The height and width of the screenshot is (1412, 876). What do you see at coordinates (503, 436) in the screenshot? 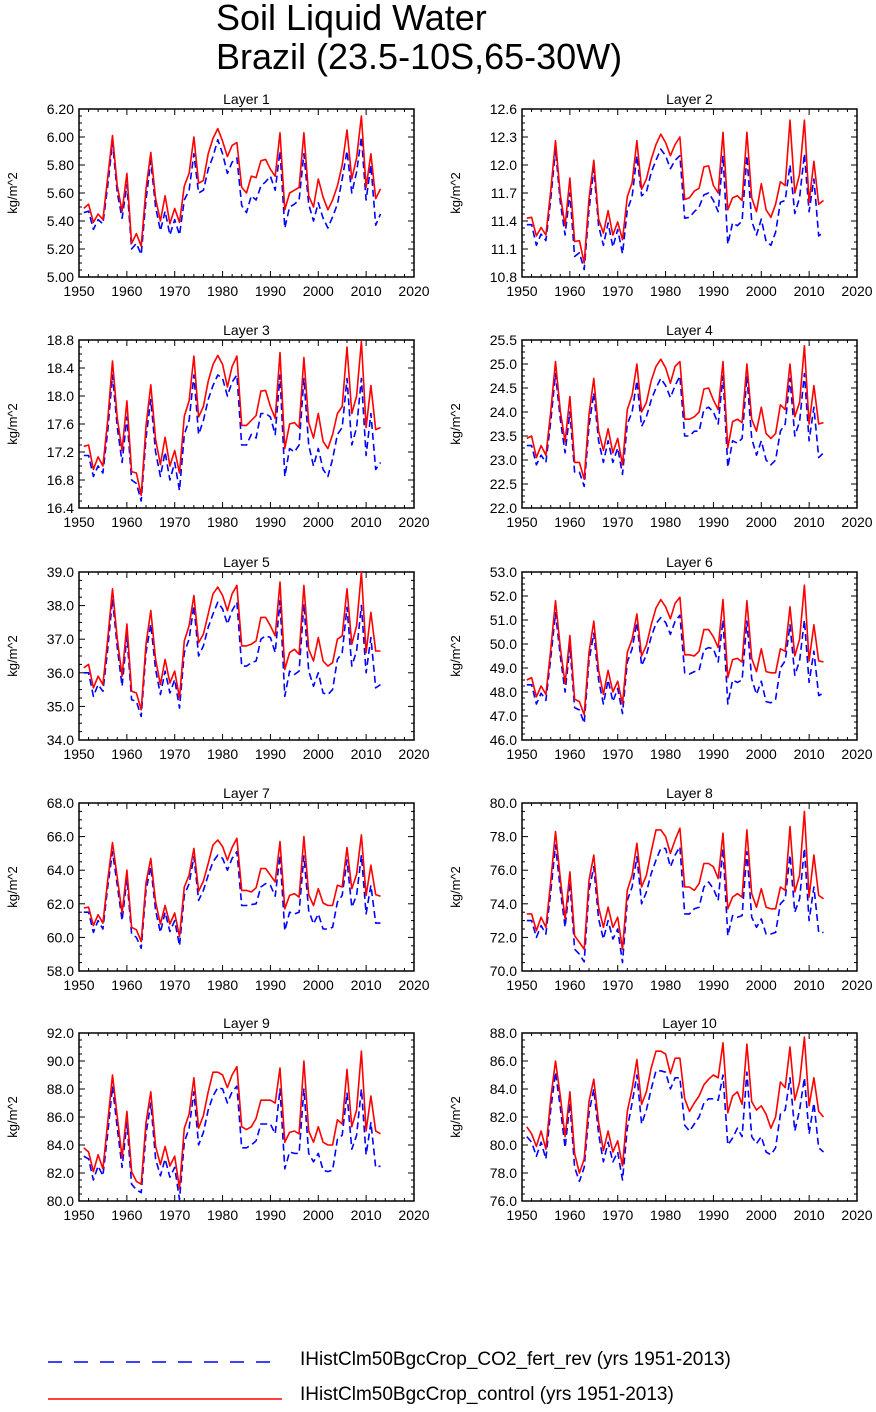
I see `y-tick-label: 23.5` at bounding box center [503, 436].